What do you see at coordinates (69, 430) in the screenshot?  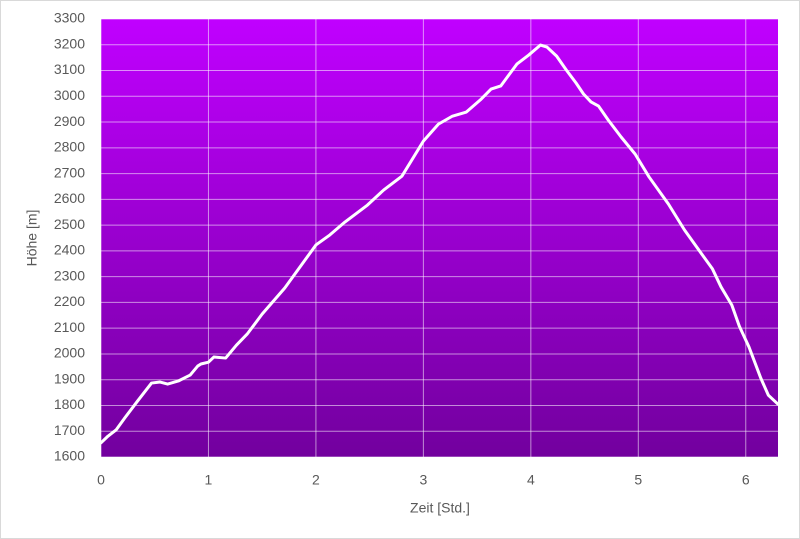 I see `y-tick-label: 1700` at bounding box center [69, 430].